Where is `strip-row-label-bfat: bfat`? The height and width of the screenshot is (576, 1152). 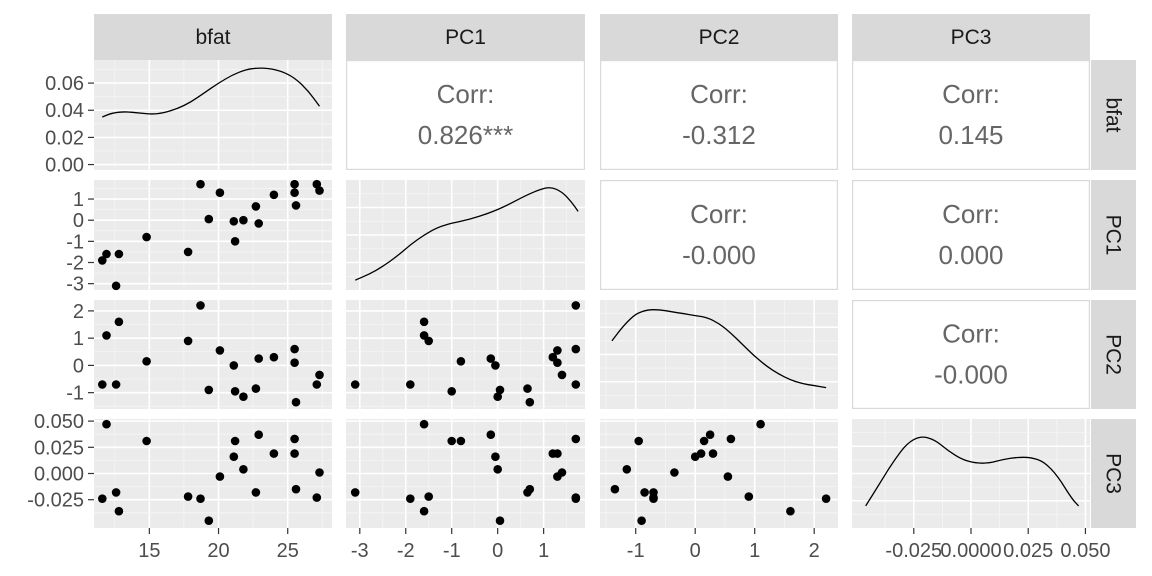 strip-row-label-bfat: bfat is located at coordinates (1113, 114).